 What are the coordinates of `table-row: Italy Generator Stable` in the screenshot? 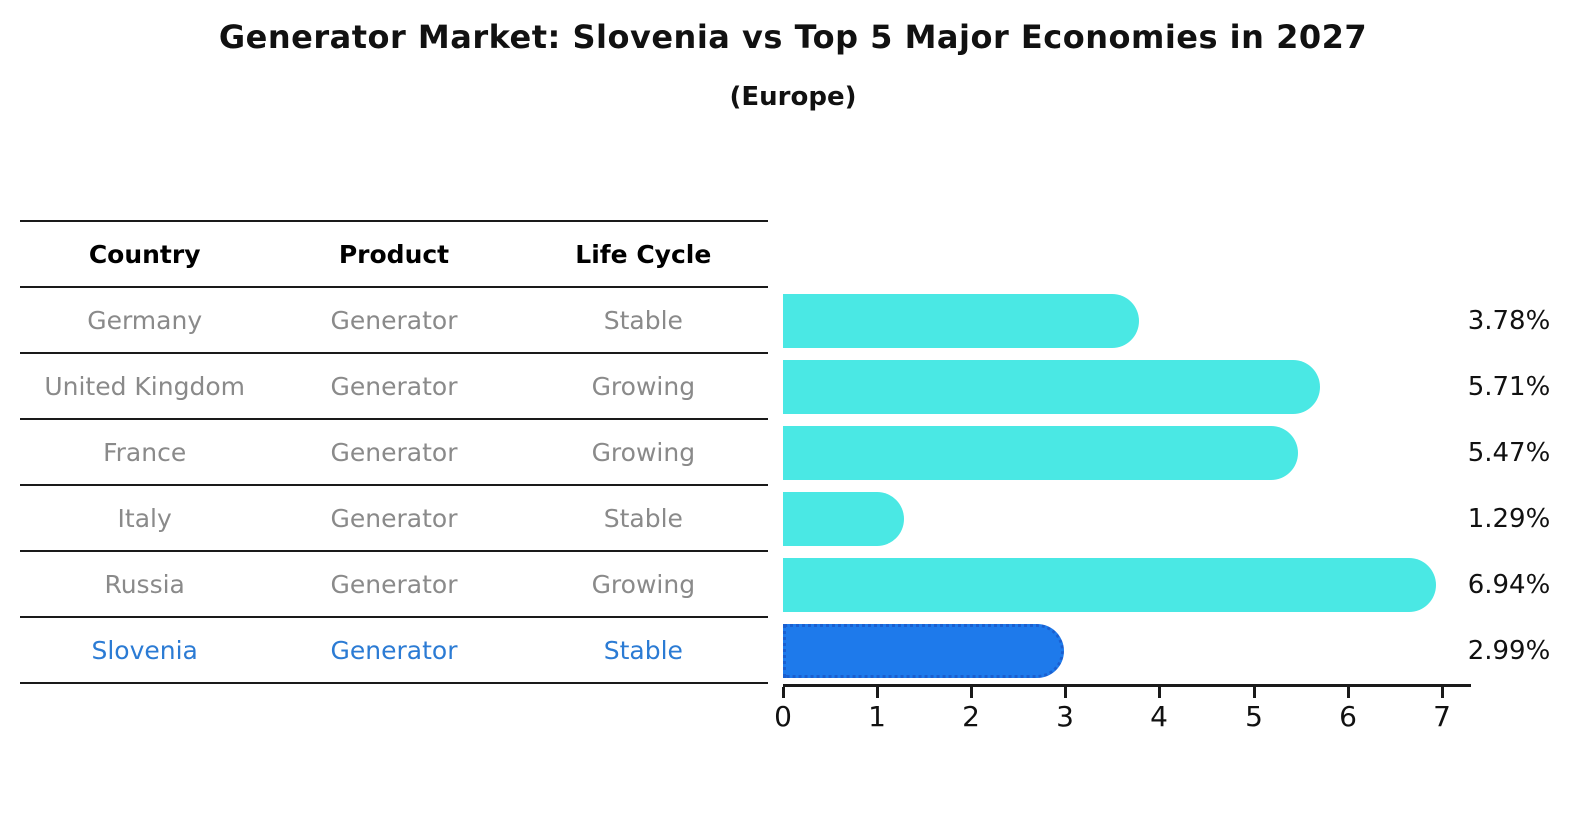 It's located at (394, 519).